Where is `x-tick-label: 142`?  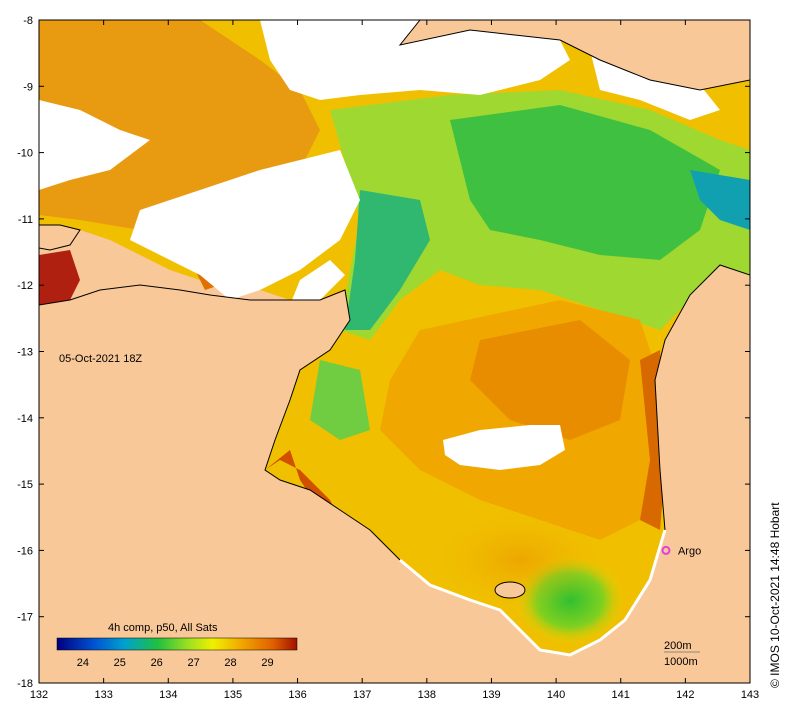 x-tick-label: 142 is located at coordinates (685, 695).